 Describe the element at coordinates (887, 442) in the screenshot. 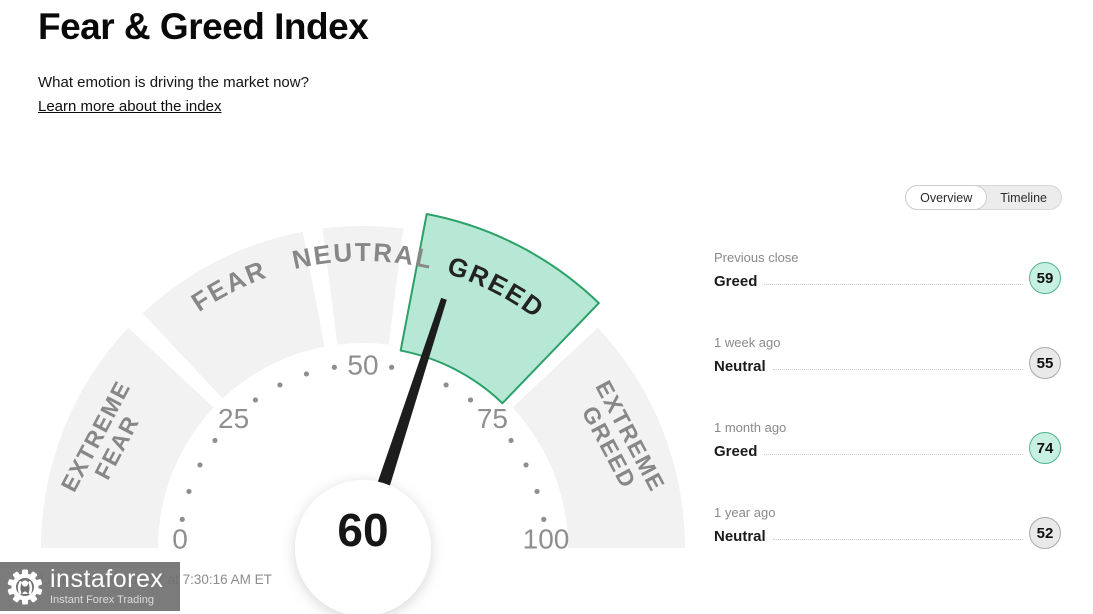

I see `history-row: 1 month ago Greed 74` at that location.